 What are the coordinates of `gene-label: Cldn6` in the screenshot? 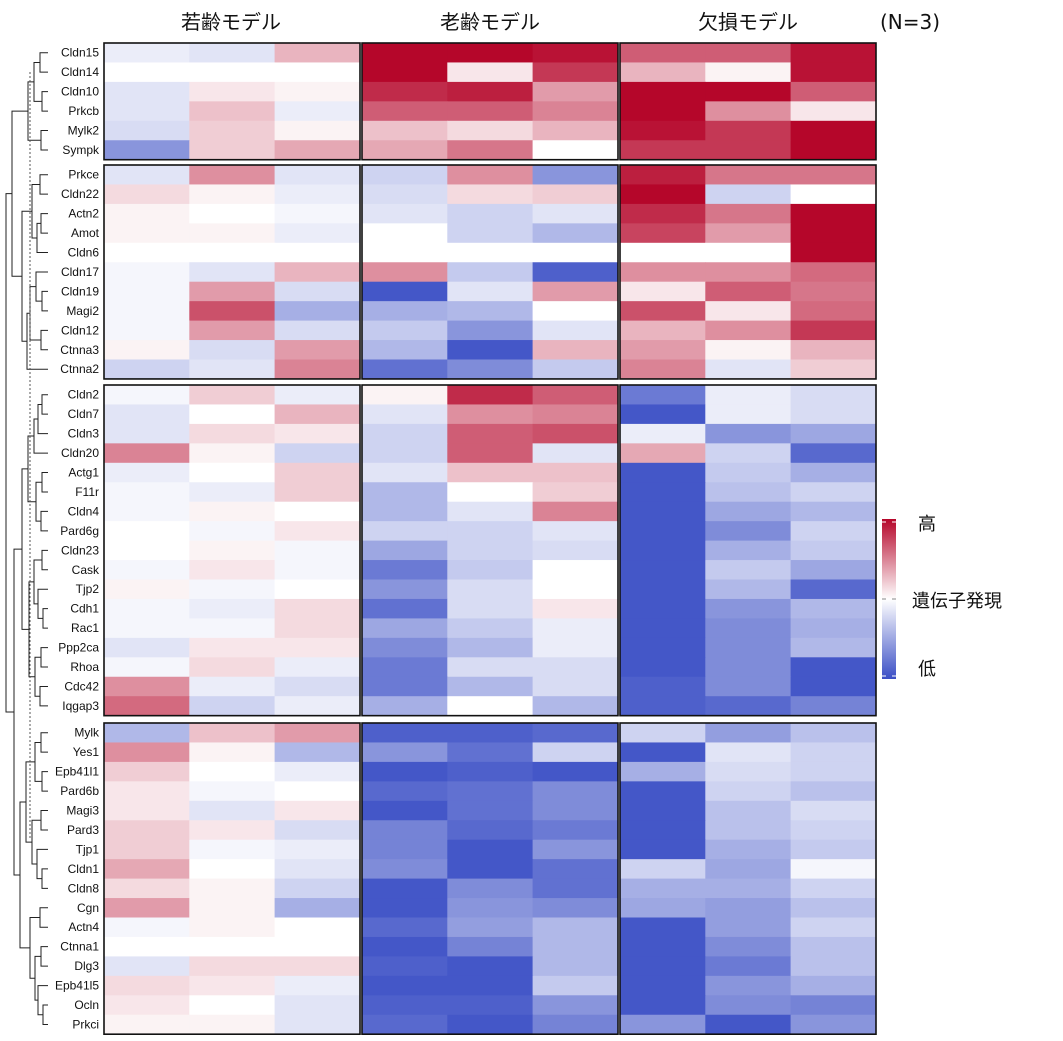 It's located at (84, 253).